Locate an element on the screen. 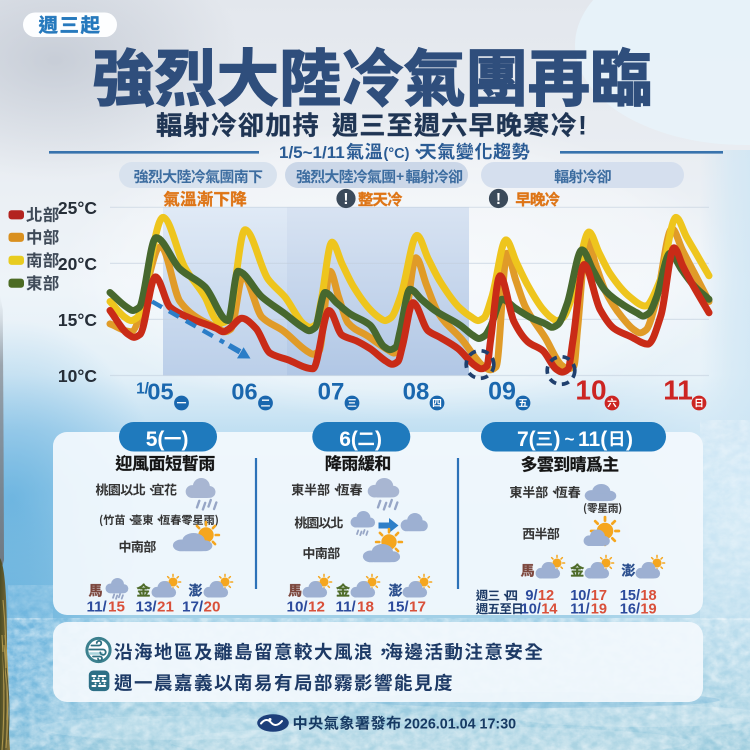  svg-text: 11( is located at coordinates (592, 439).